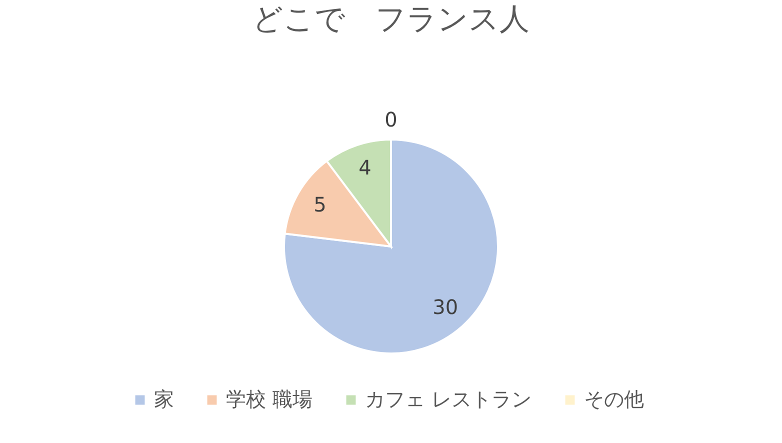 This screenshot has height=443, width=782. What do you see at coordinates (614, 399) in the screenshot?
I see `legend-label: その他` at bounding box center [614, 399].